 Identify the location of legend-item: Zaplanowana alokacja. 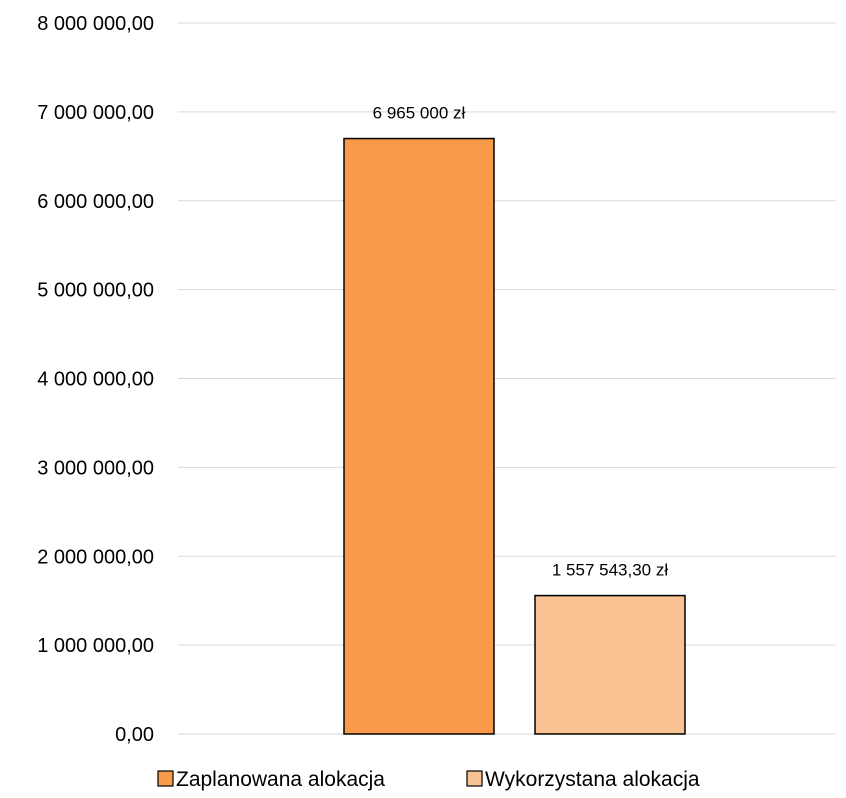
(271, 779).